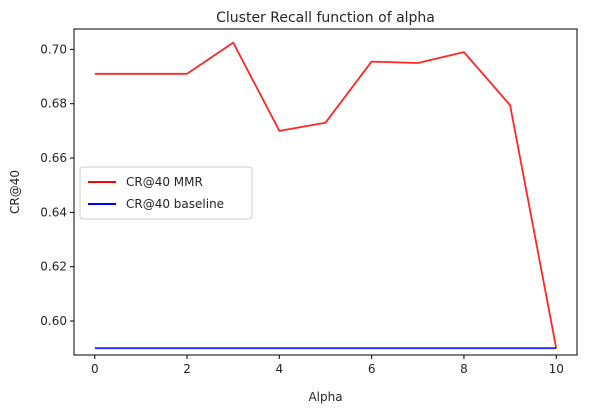  I want to click on x-tick-label: 8, so click(464, 369).